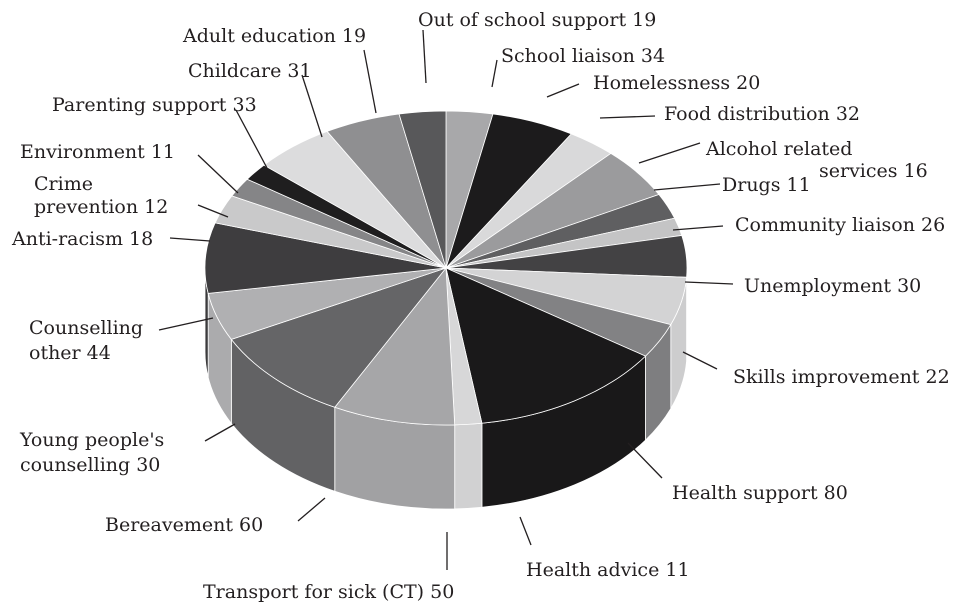 This screenshot has width=972, height=604. What do you see at coordinates (422, 189) in the screenshot?
I see `pie-slice-adult-education` at bounding box center [422, 189].